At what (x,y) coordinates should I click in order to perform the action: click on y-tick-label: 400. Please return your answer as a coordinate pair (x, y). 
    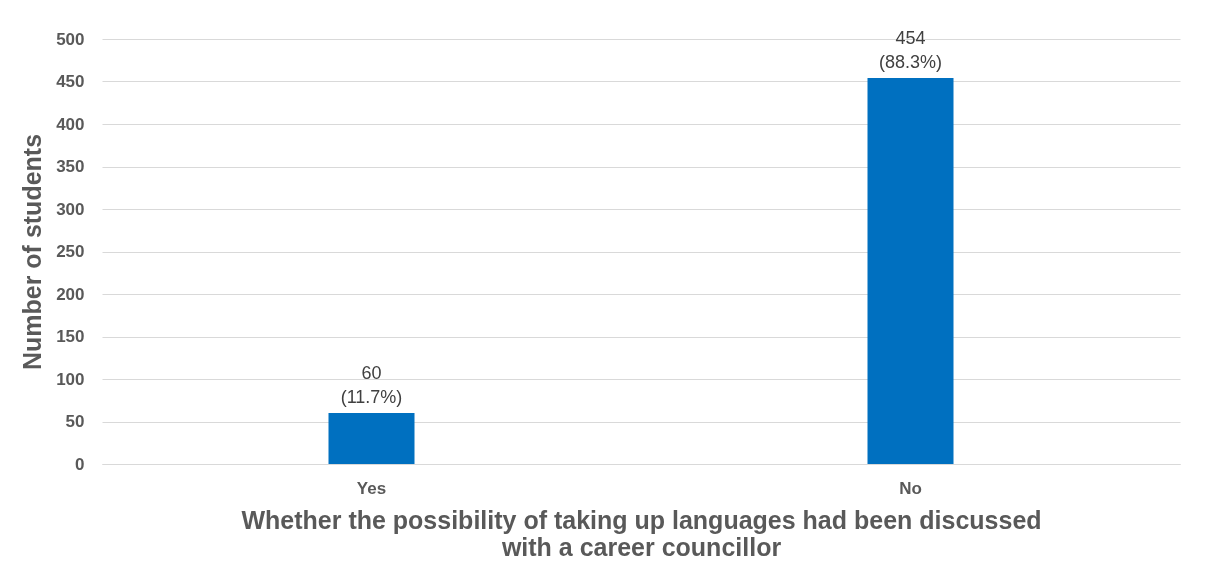
    Looking at the image, I should click on (70, 124).